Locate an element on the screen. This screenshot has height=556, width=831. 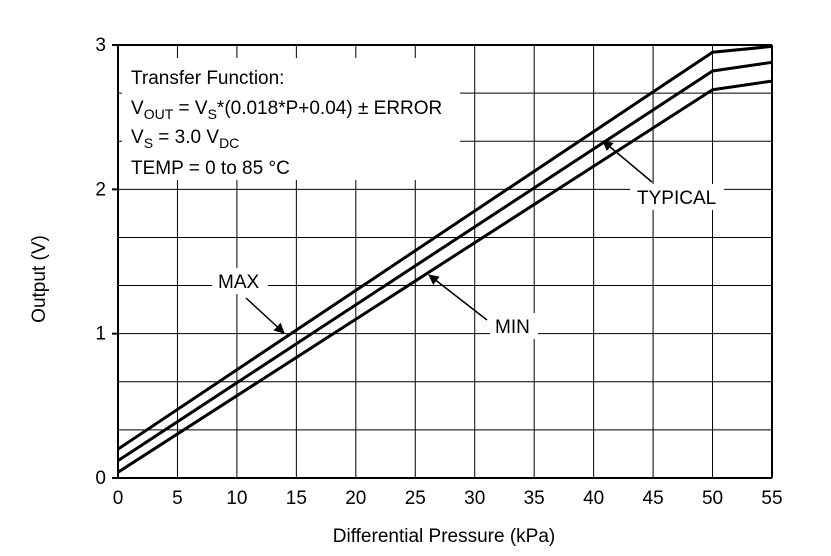
y-tick-label: 3 is located at coordinates (100, 45).